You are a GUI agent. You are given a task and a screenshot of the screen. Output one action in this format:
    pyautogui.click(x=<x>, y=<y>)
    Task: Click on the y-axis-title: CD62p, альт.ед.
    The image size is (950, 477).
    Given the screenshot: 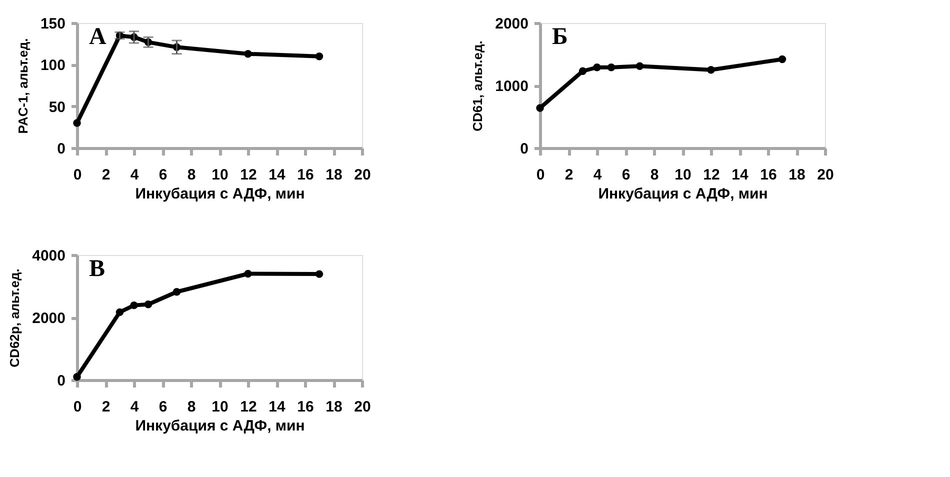 What is the action you would take?
    pyautogui.click(x=14, y=318)
    